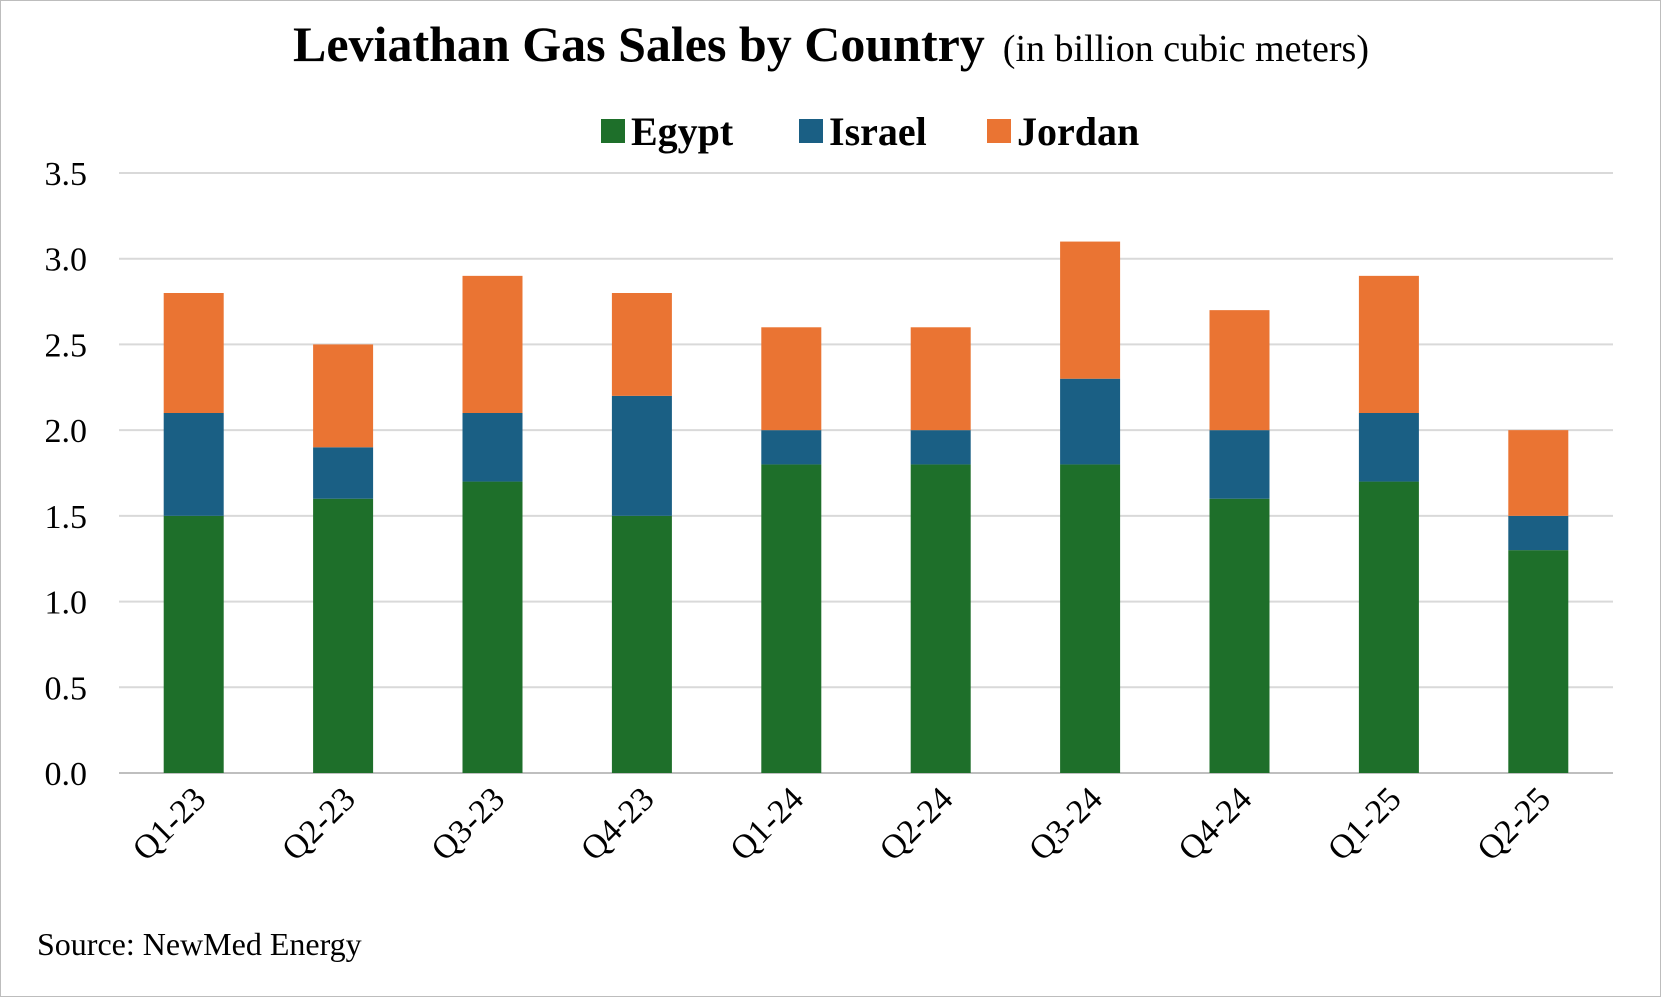 This screenshot has height=999, width=1663. I want to click on legend-item-israel: Israel, so click(863, 131).